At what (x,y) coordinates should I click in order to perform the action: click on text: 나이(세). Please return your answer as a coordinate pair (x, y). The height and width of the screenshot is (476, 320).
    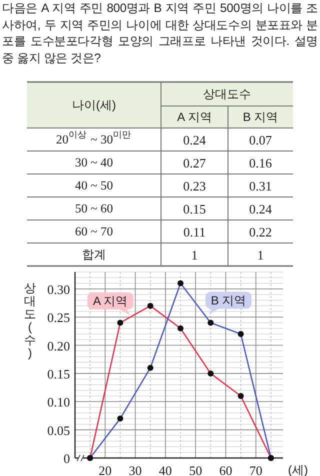
    Looking at the image, I should click on (94, 105).